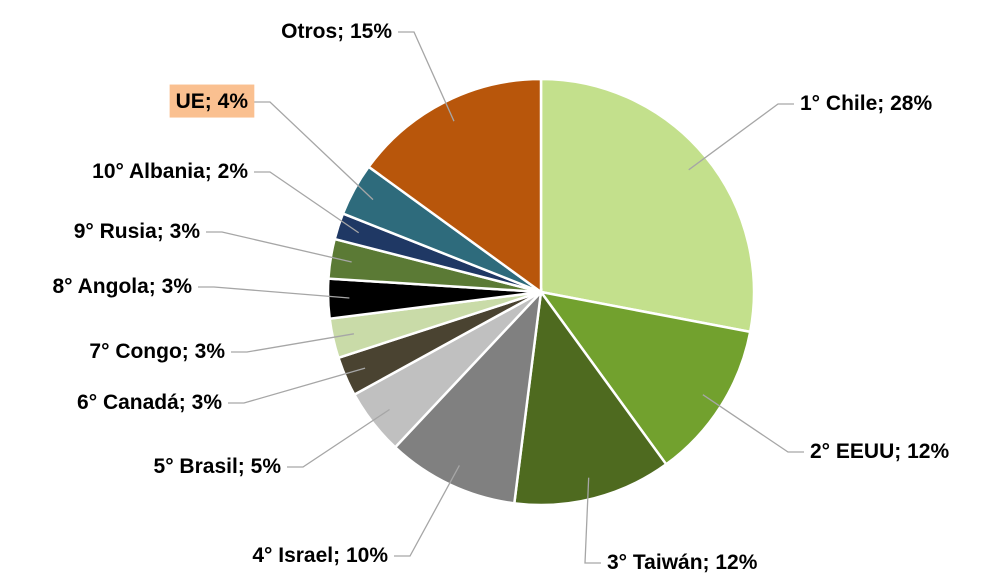 This screenshot has height=585, width=992. I want to click on category-name: 8° Angola;, so click(104, 286).